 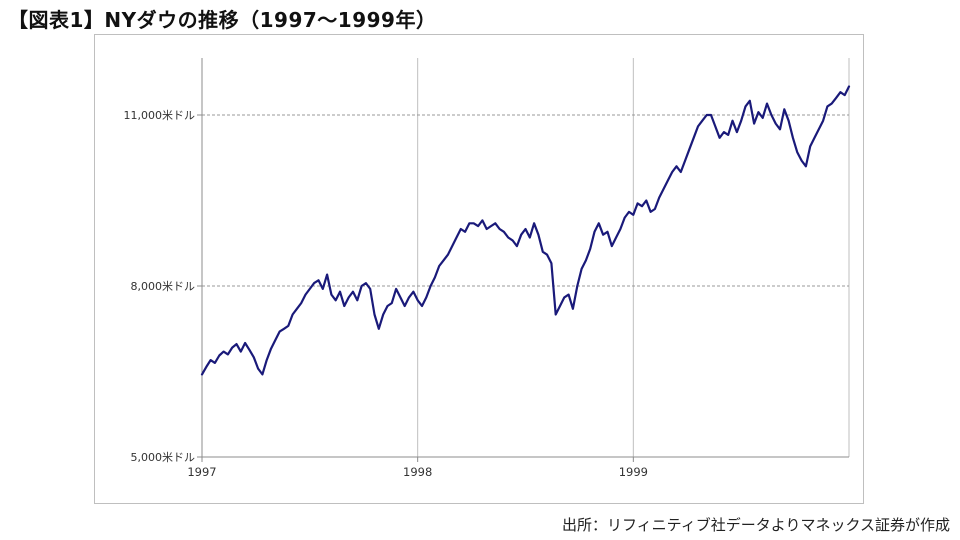 I want to click on x-tick-label: 1999, so click(x=633, y=472).